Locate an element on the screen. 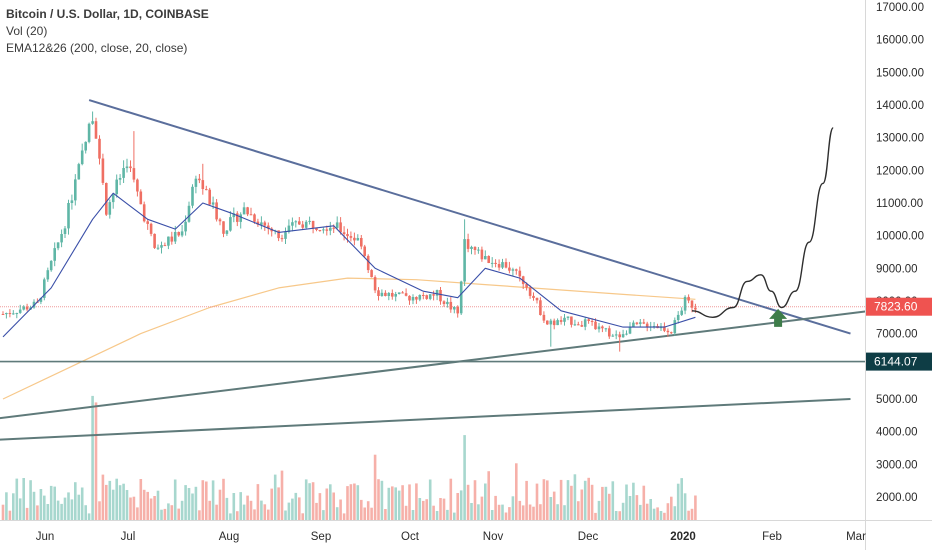 The height and width of the screenshot is (550, 932). price-tick-label: 3000.00 is located at coordinates (897, 465).